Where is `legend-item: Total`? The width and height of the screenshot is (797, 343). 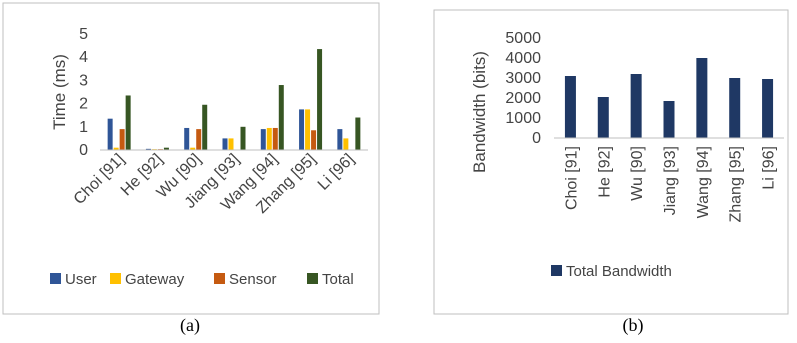 legend-item: Total is located at coordinates (330, 279).